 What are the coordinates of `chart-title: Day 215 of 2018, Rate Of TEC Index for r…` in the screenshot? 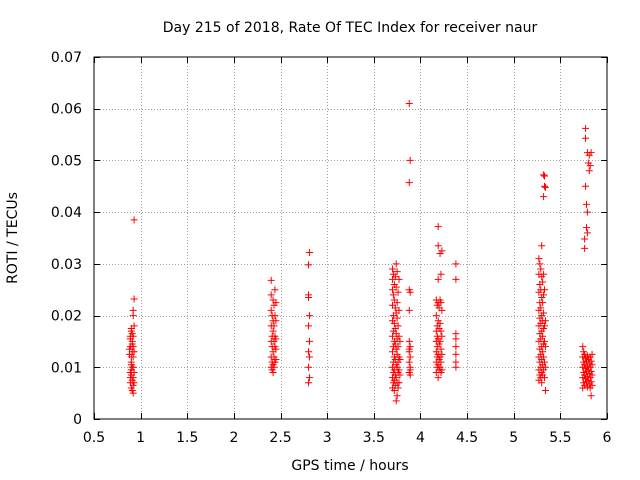 It's located at (350, 28).